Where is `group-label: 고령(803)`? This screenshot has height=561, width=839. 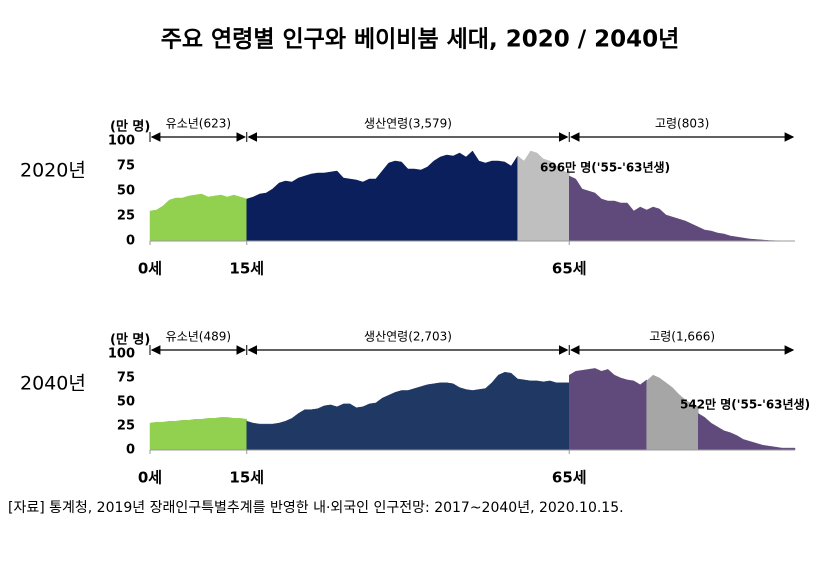 group-label: 고령(803) is located at coordinates (682, 124).